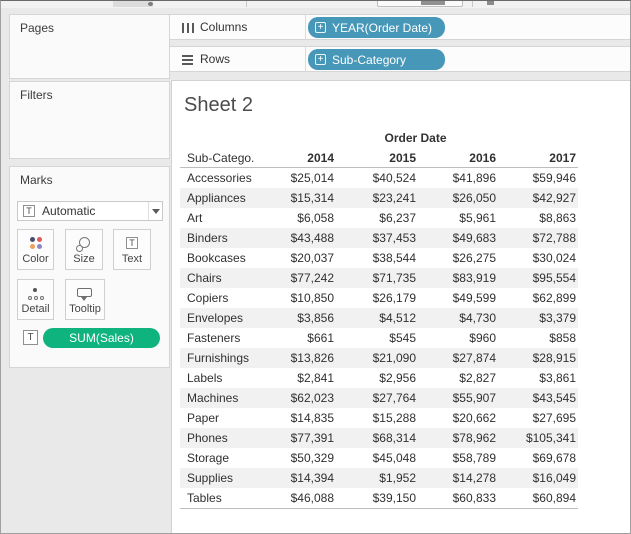 Image resolution: width=631 pixels, height=534 pixels. Describe the element at coordinates (207, 238) in the screenshot. I see `row-label: Binders` at that location.